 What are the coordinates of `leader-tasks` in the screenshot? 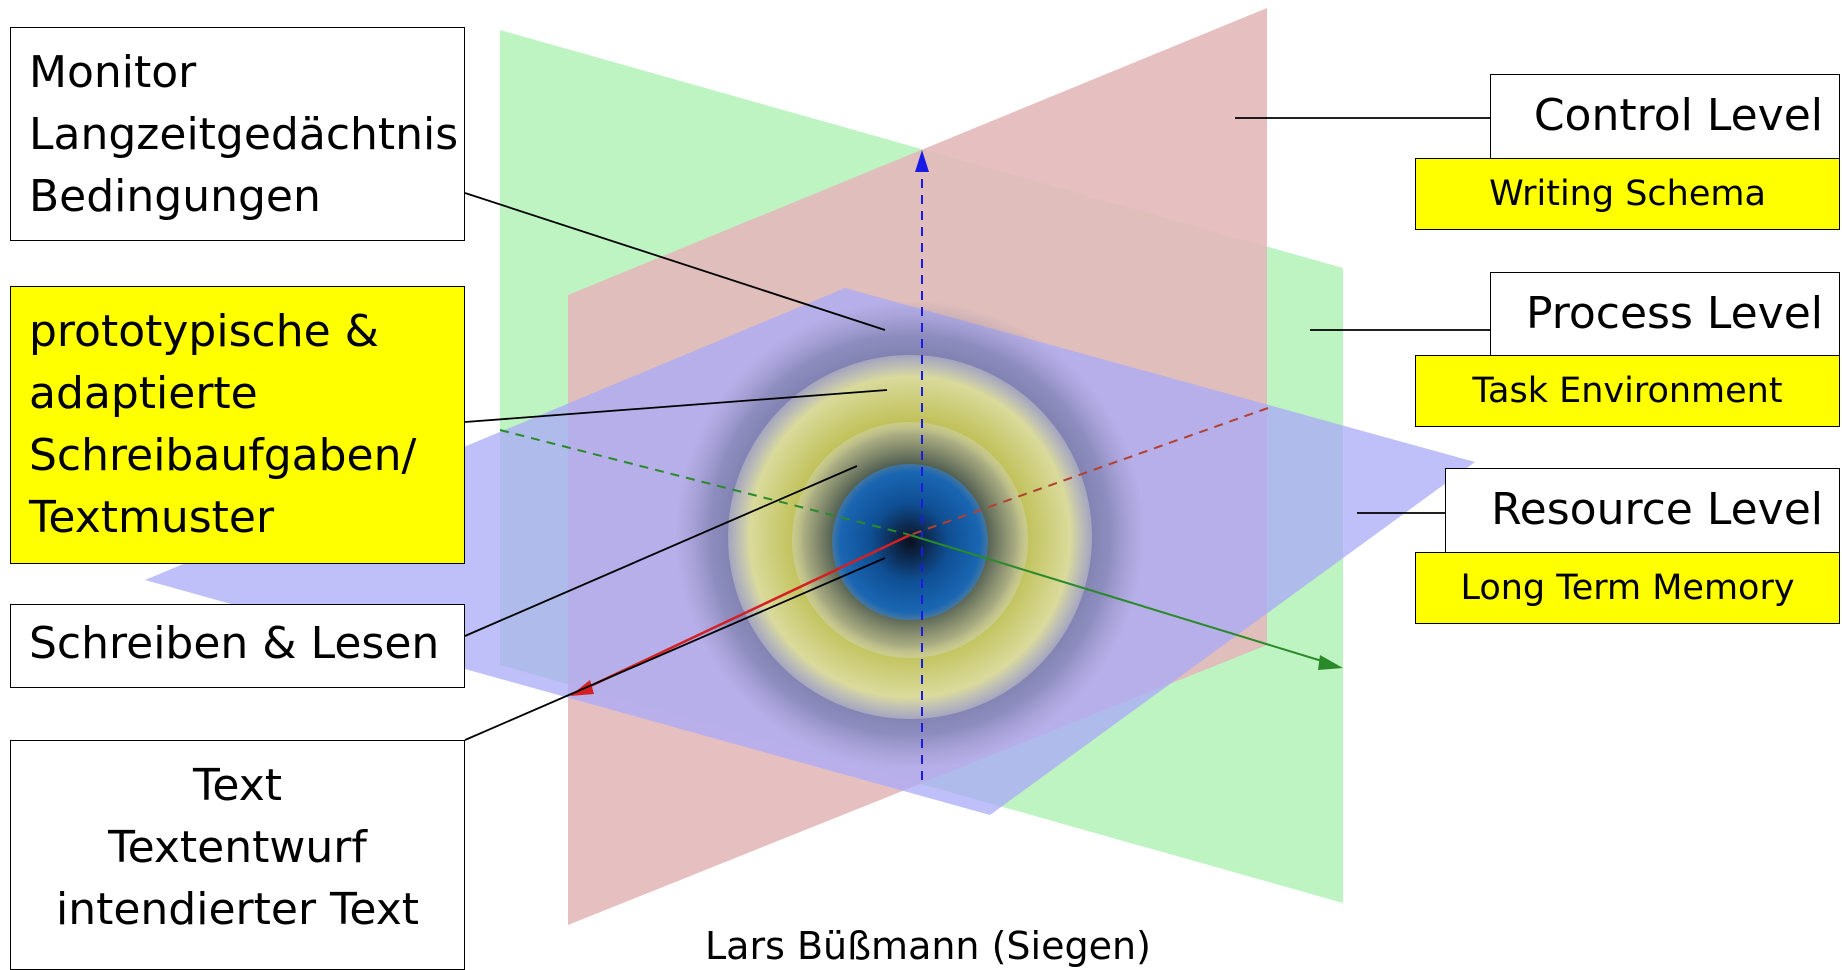 It's located at (676, 406).